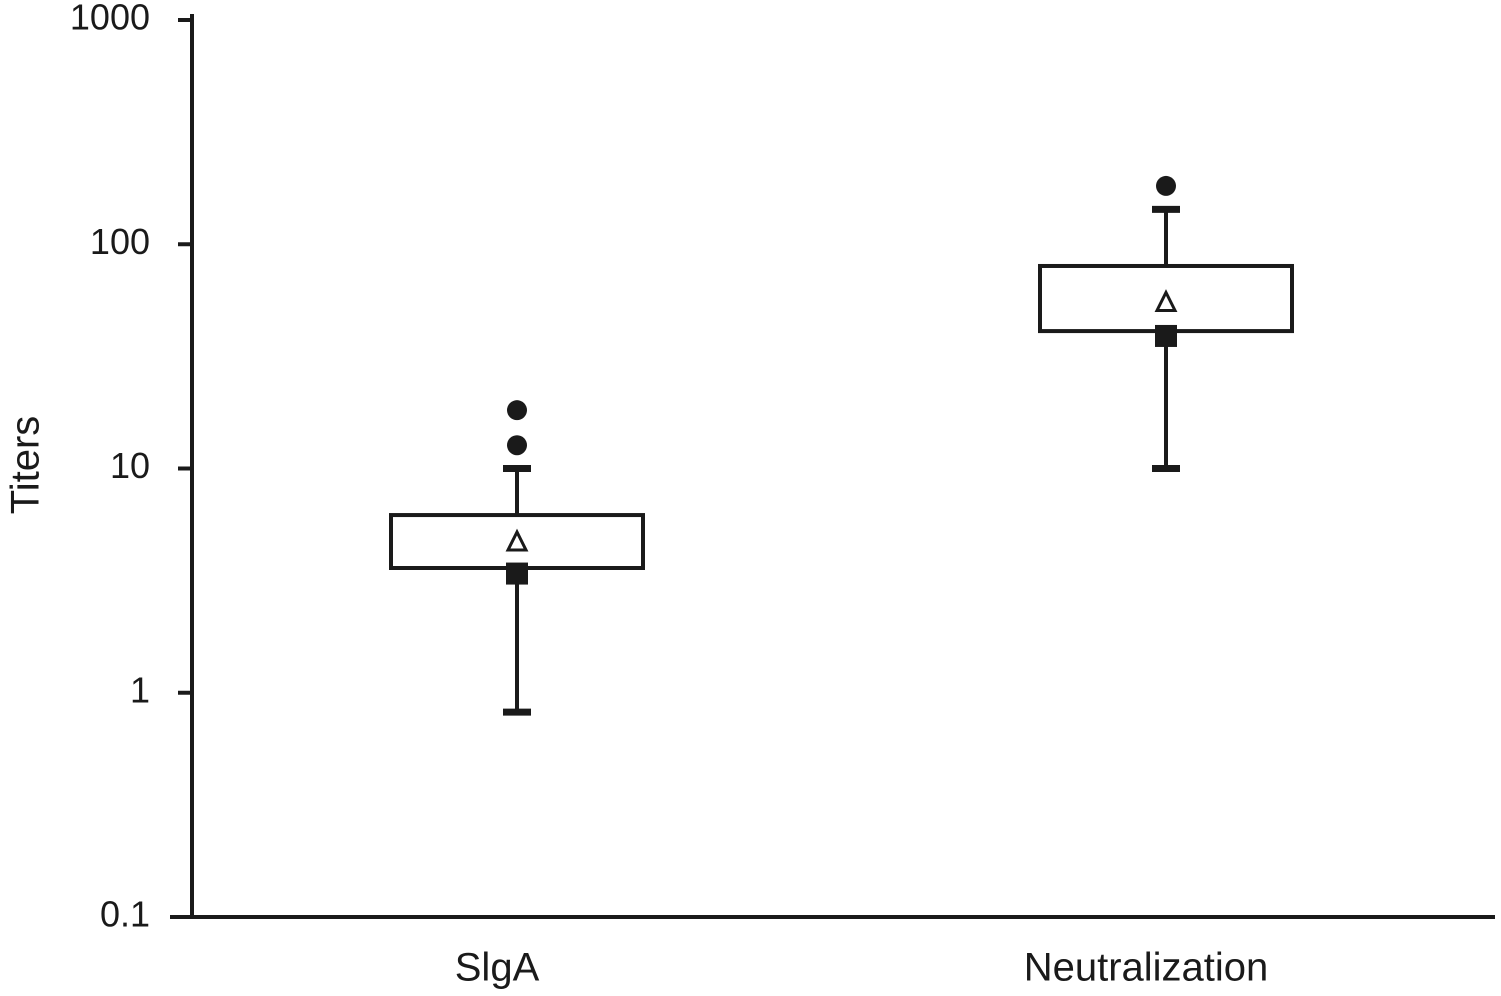  I want to click on x-tick-label: Neutralization, so click(1146, 968).